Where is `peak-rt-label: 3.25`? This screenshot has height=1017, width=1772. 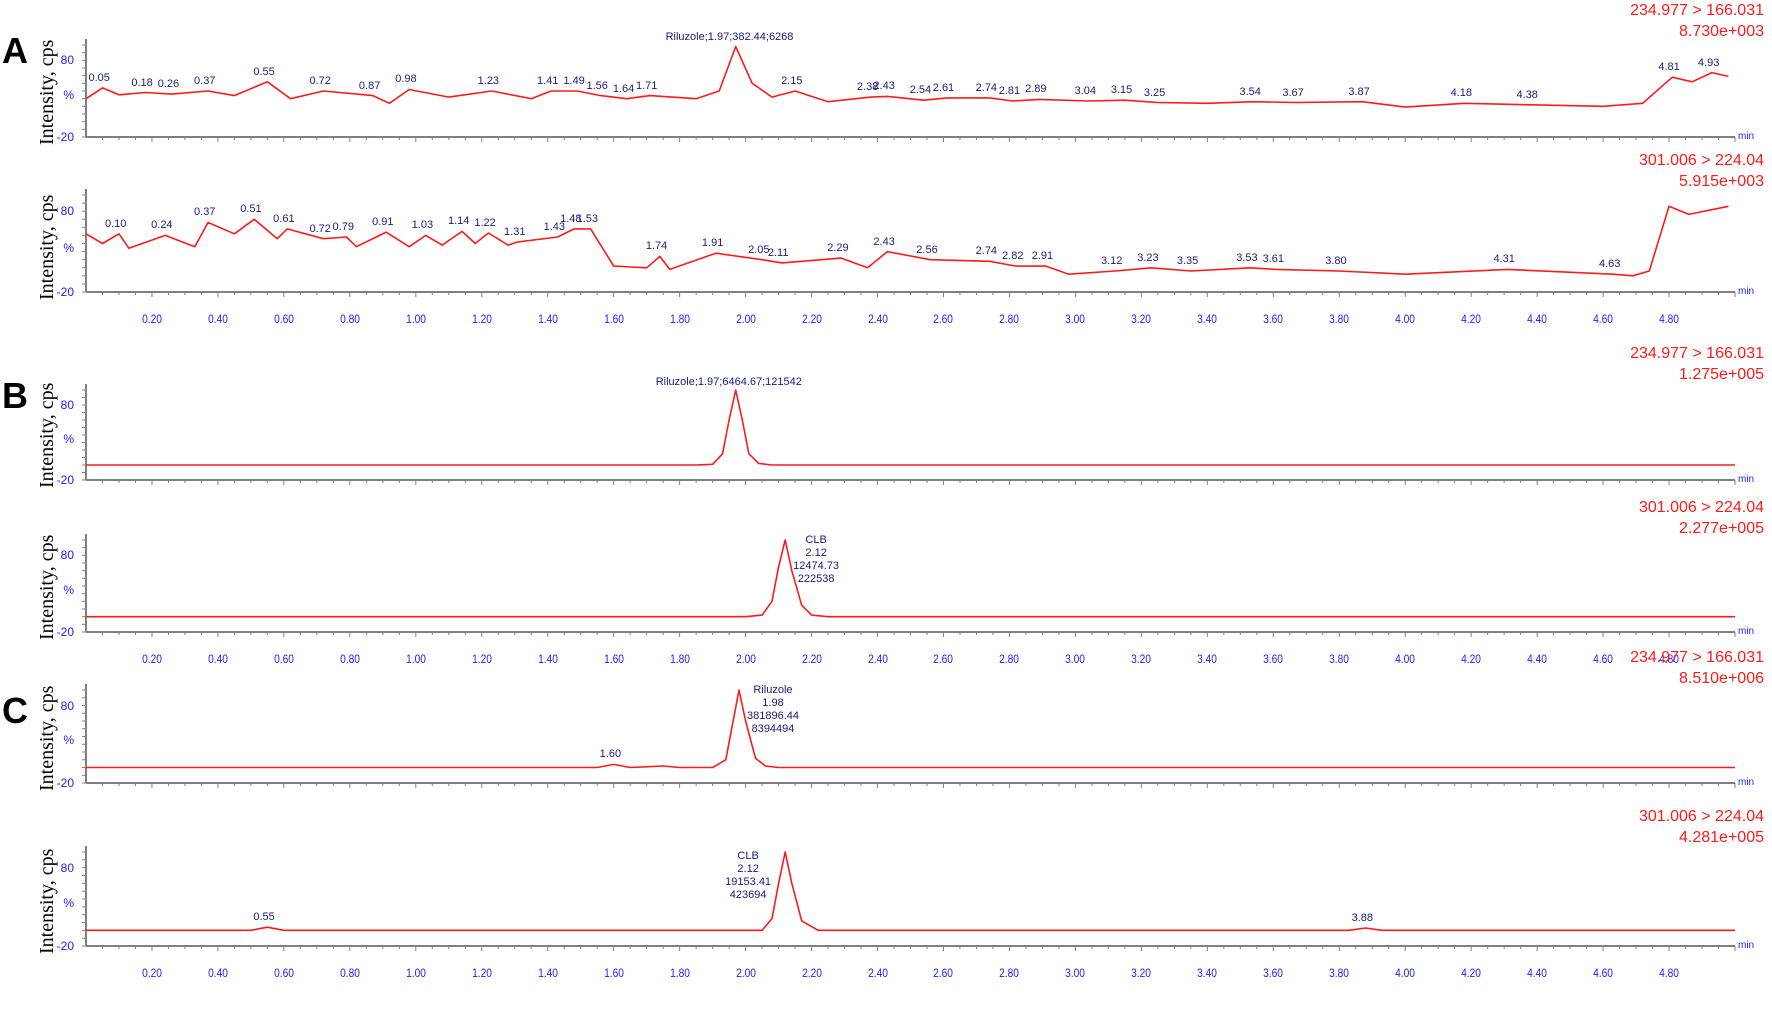
peak-rt-label: 3.25 is located at coordinates (1154, 92).